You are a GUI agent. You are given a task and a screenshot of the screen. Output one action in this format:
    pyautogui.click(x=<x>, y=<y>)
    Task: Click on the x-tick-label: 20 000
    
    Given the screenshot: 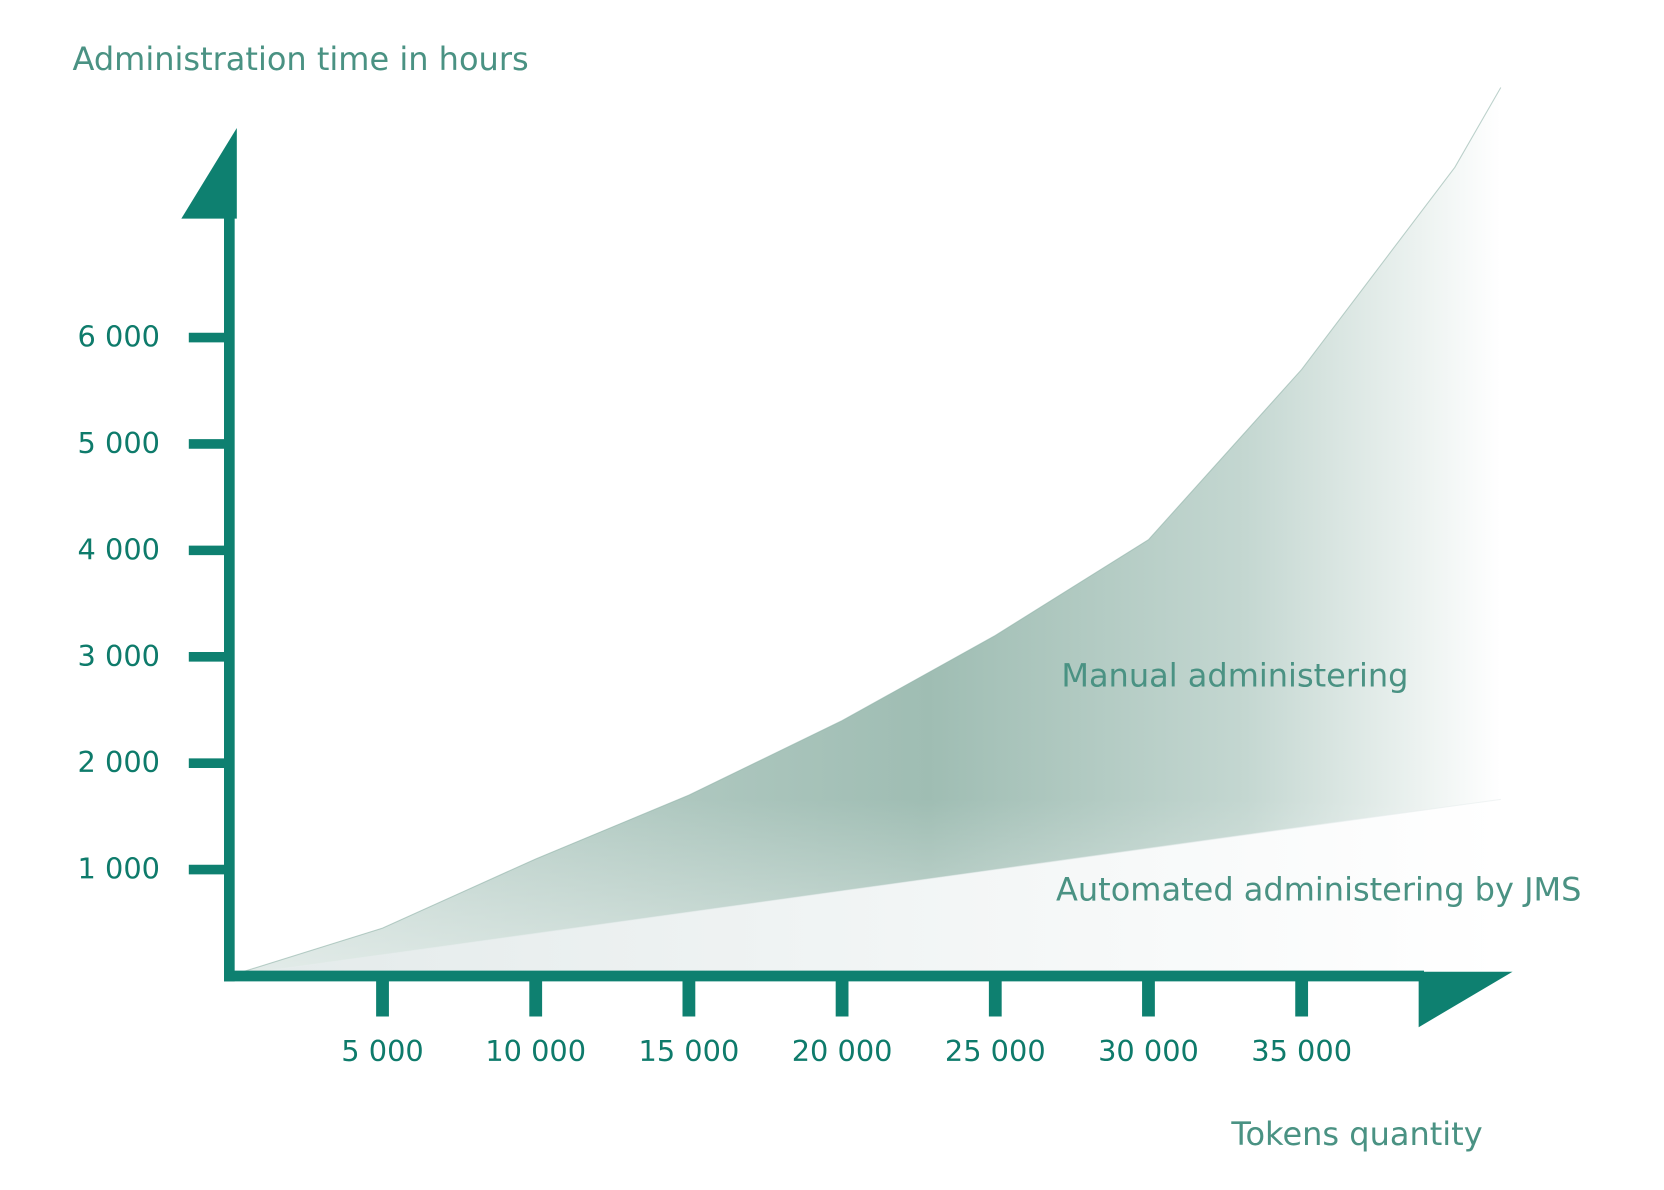 What is the action you would take?
    pyautogui.click(x=842, y=1051)
    